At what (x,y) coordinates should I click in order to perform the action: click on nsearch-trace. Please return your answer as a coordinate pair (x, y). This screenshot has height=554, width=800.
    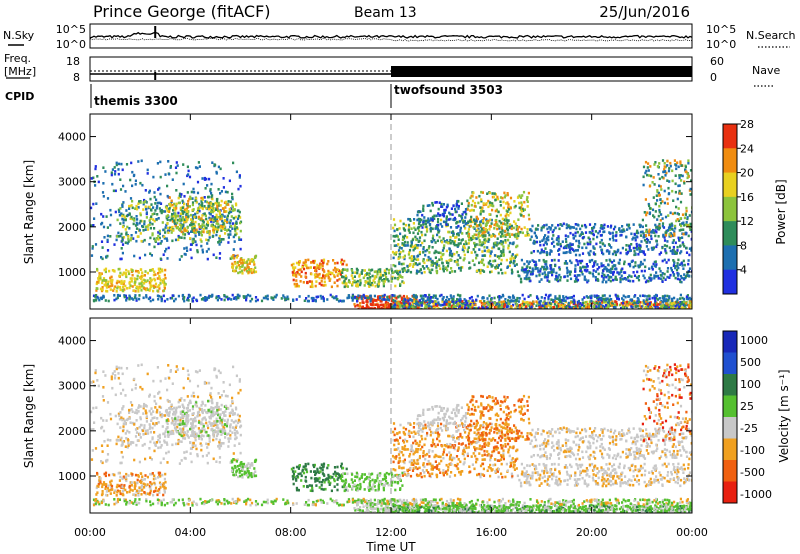
    Looking at the image, I should click on (391, 40).